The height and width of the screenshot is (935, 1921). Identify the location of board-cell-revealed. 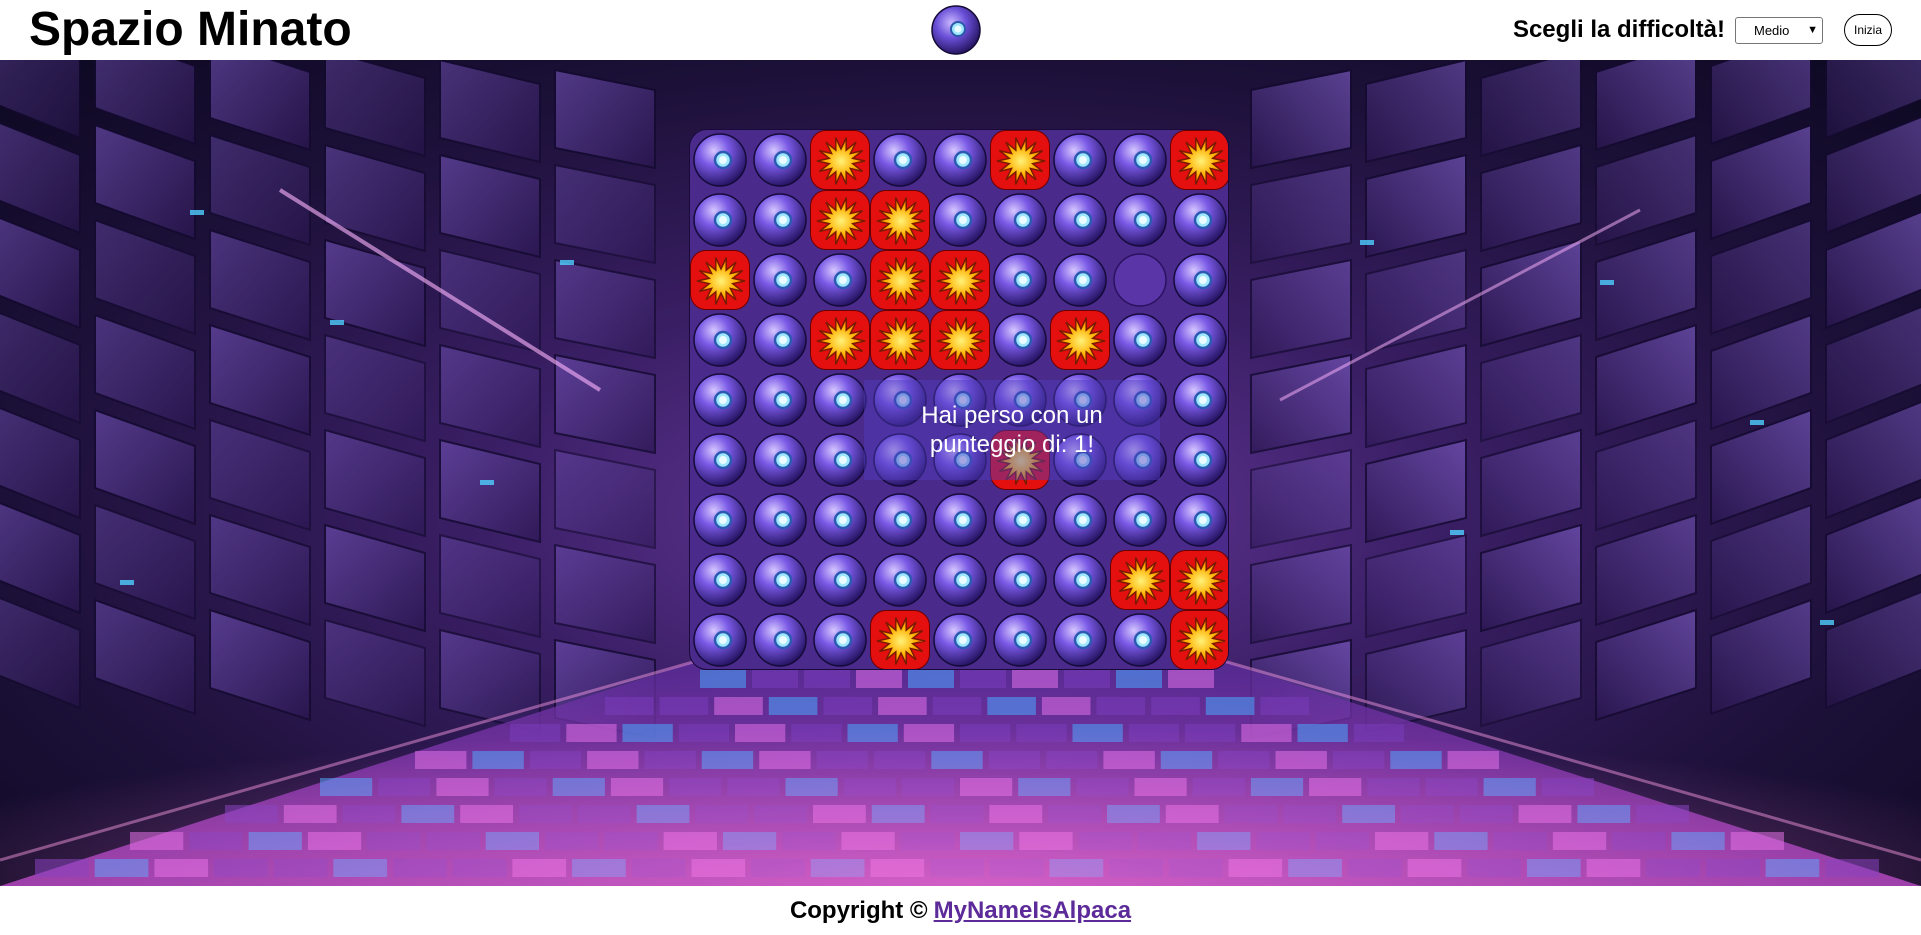
(1140, 280).